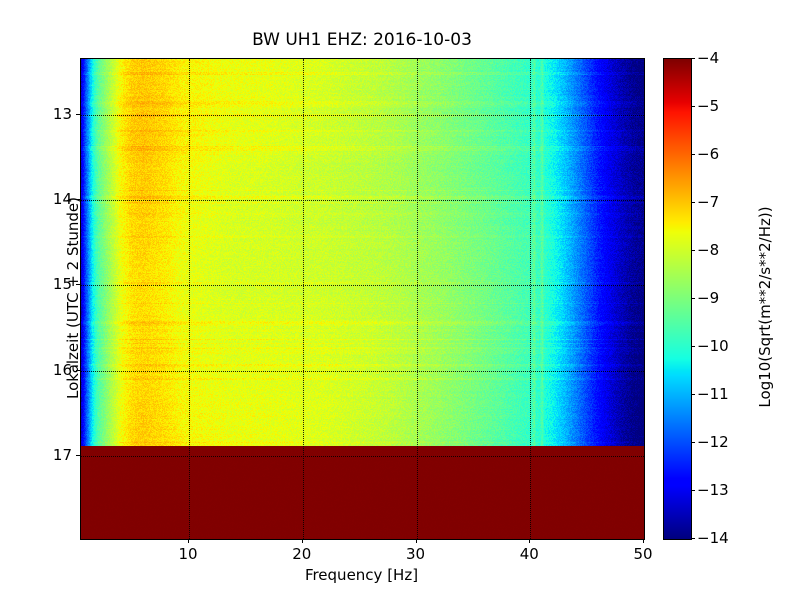  What do you see at coordinates (362, 40) in the screenshot?
I see `page-title: BW UH1 EHZ: 2016-10-03` at bounding box center [362, 40].